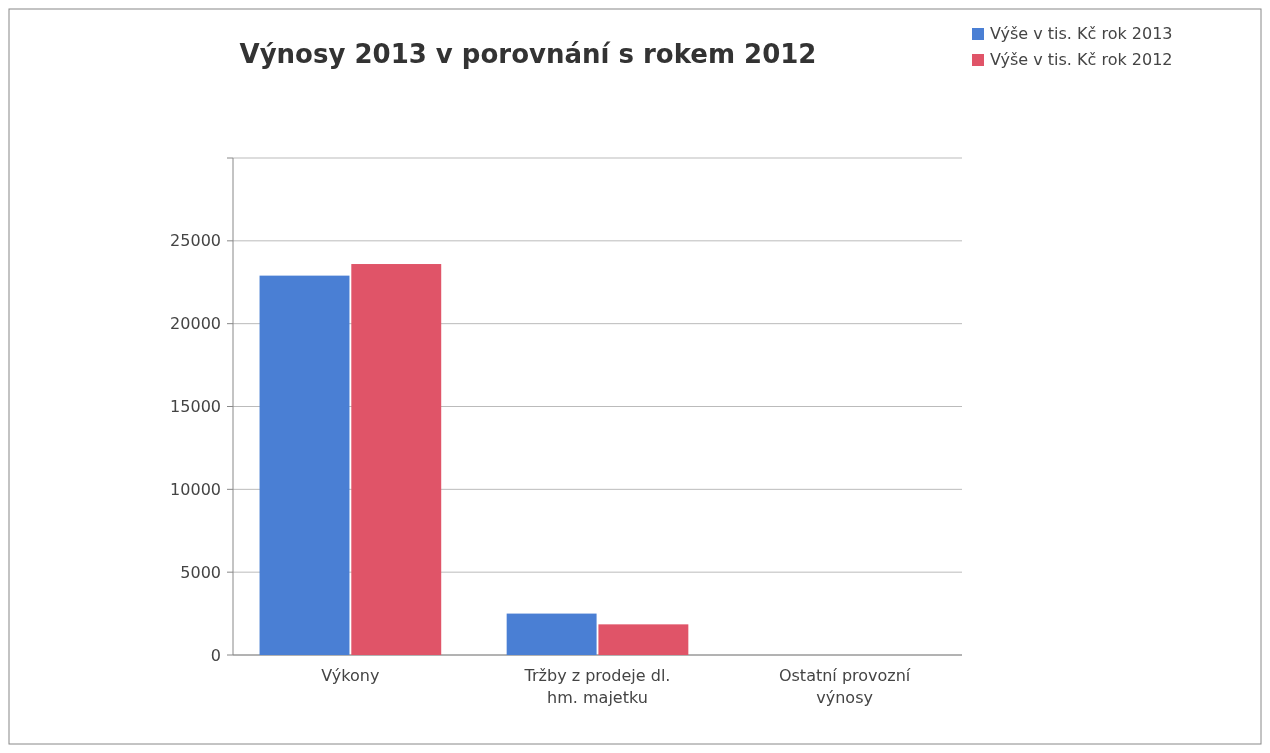 Image resolution: width=1270 pixels, height=753 pixels. Describe the element at coordinates (597, 686) in the screenshot. I see `x-tick-label: Tržby z prodeje dl. hm. majetku` at that location.